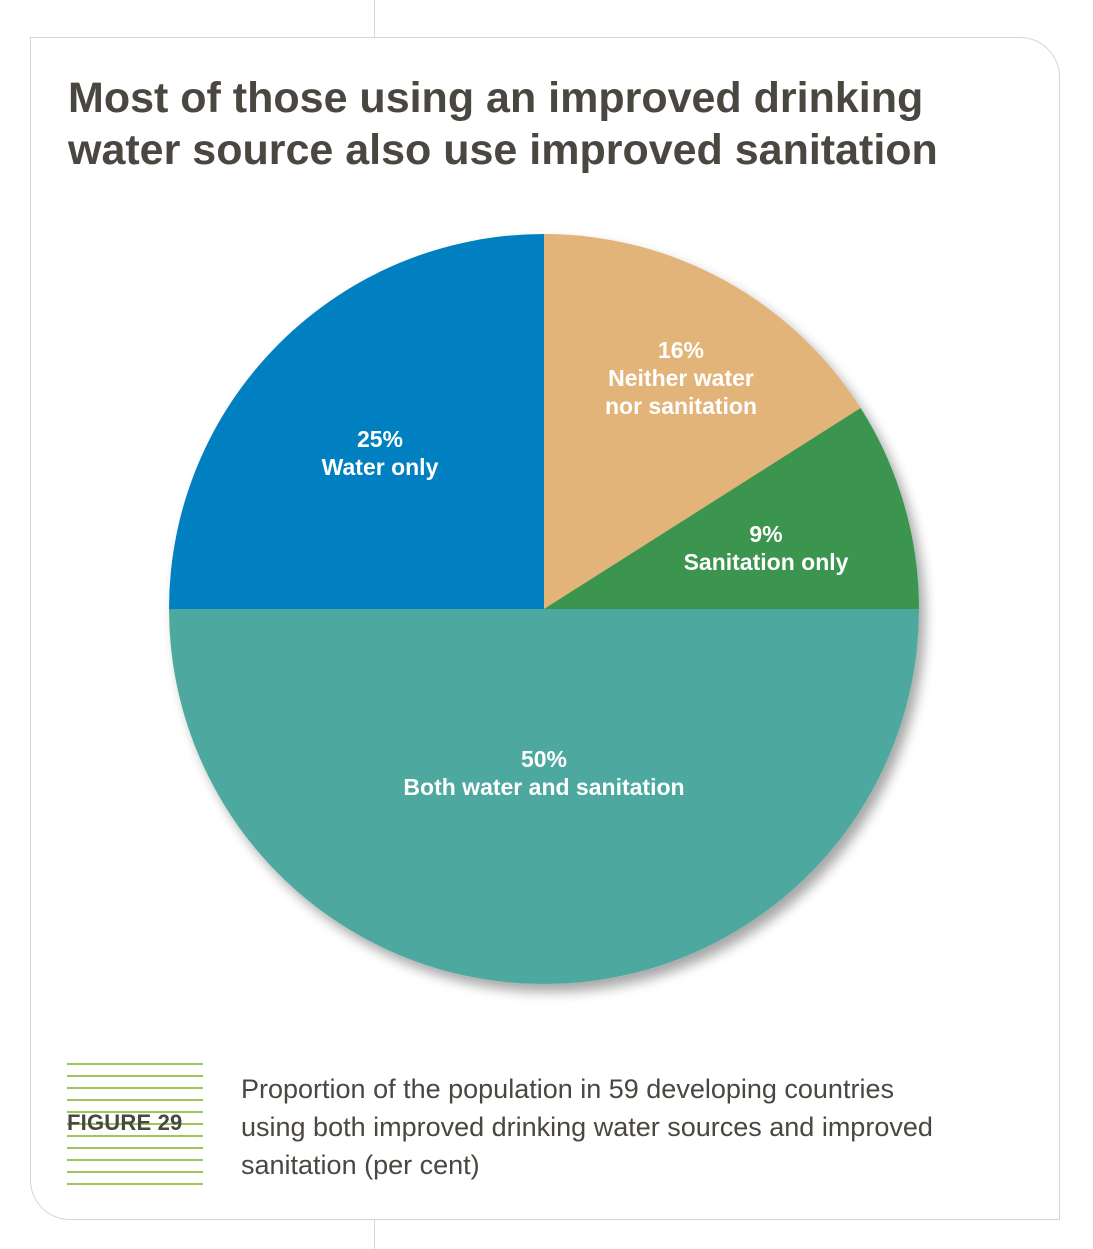 The width and height of the screenshot is (1093, 1249). Describe the element at coordinates (766, 548) in the screenshot. I see `pie-label-sanitation-only: 9% Sanitation only` at that location.